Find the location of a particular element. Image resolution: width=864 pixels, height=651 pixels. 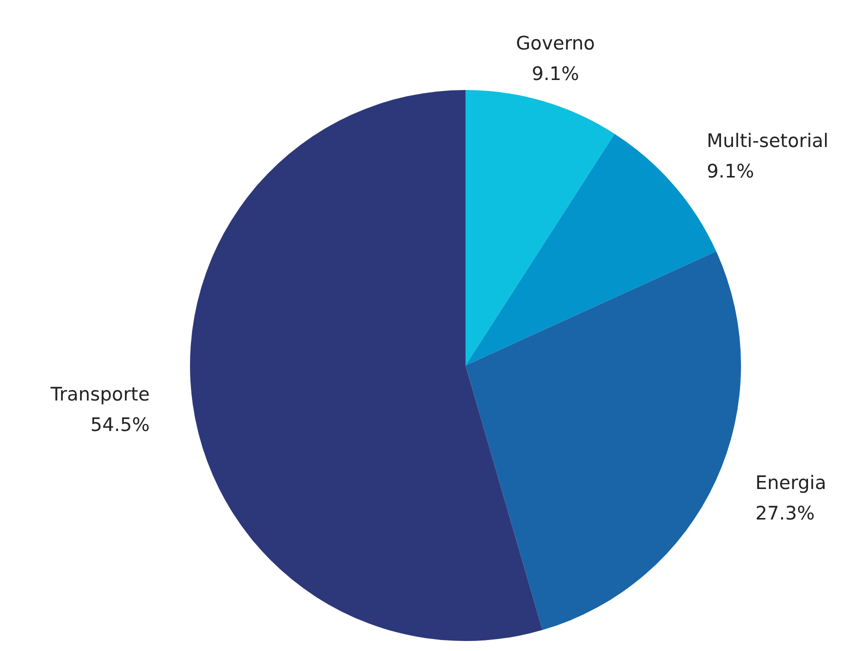

slice-label: Energia is located at coordinates (790, 483).